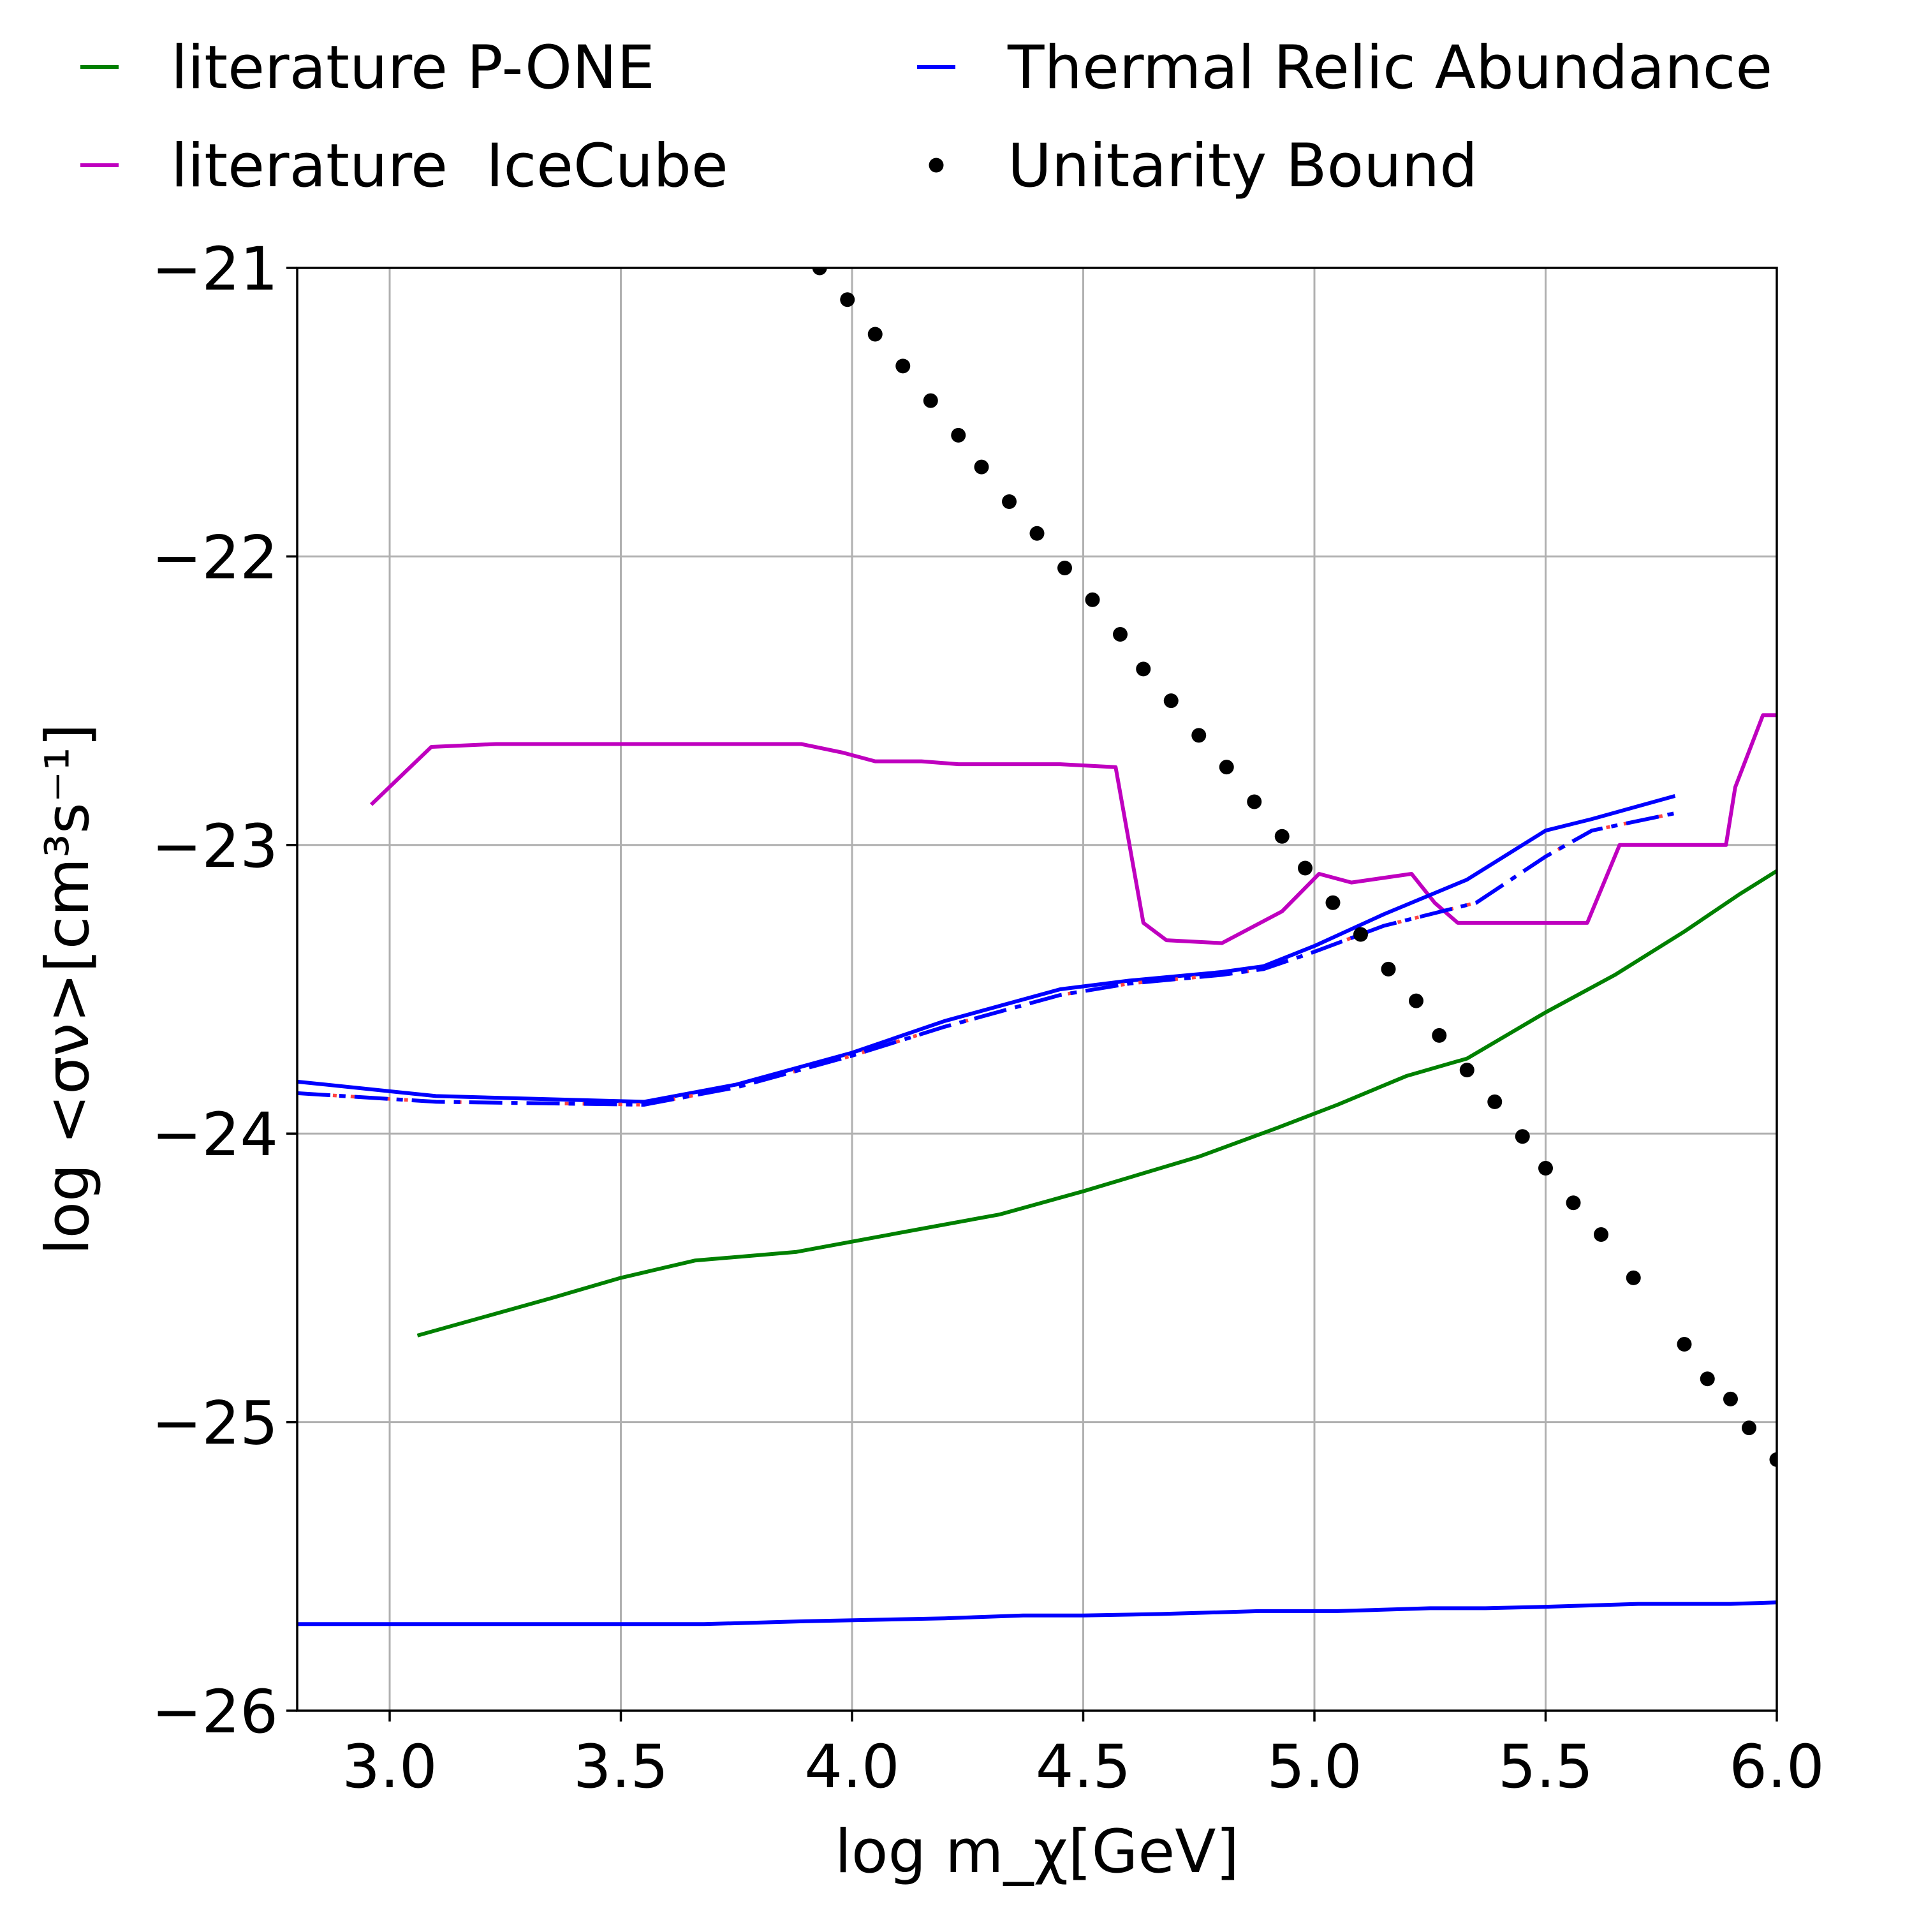  What do you see at coordinates (1314, 1767) in the screenshot?
I see `x-tick-label: 5.0` at bounding box center [1314, 1767].